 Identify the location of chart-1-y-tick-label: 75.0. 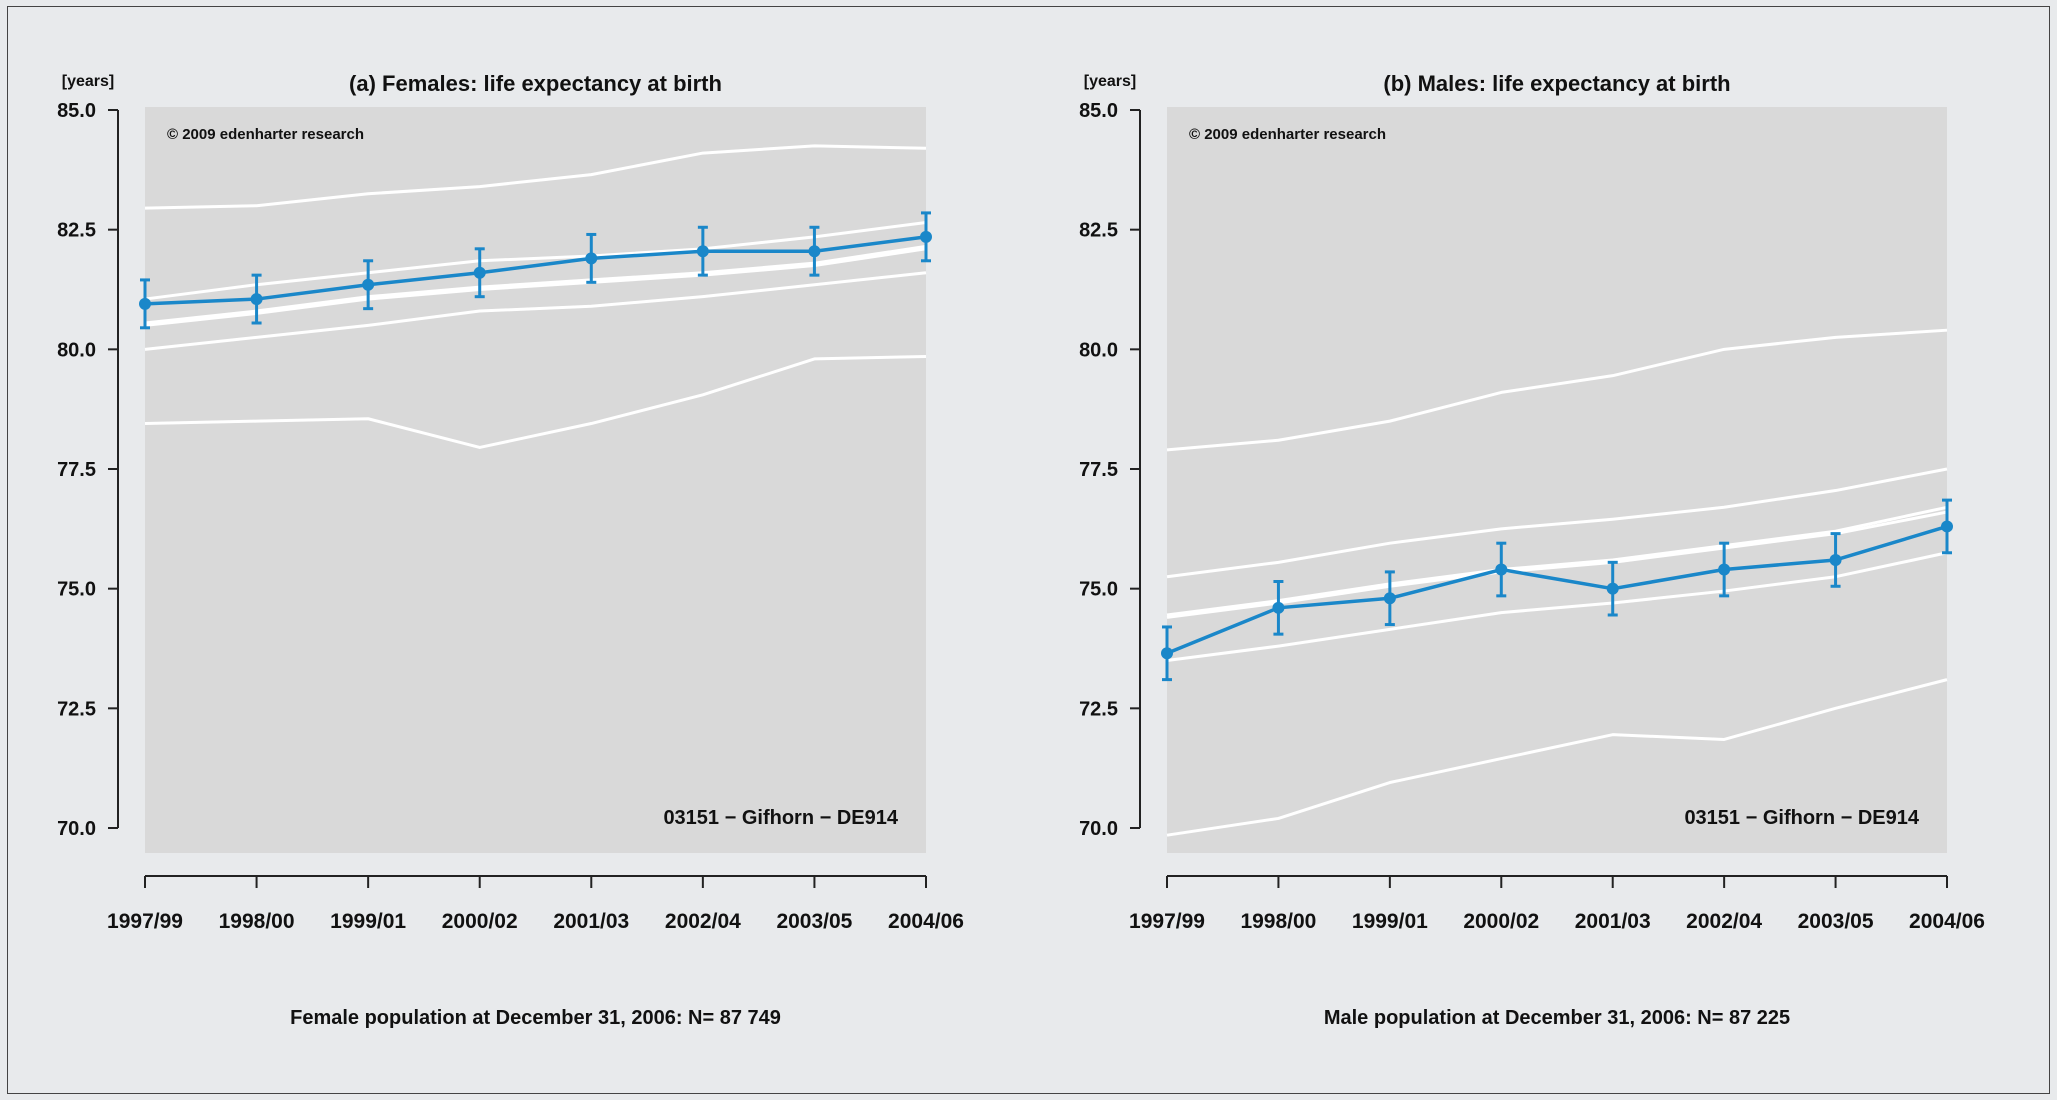
(1098, 590).